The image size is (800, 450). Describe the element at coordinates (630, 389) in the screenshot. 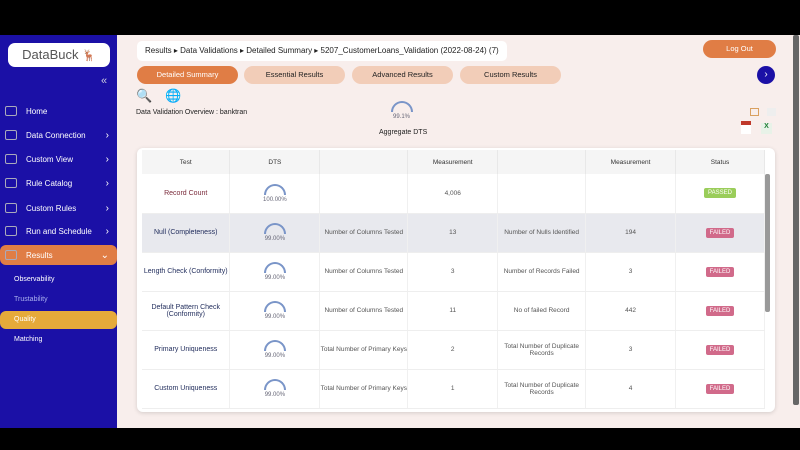

I see `measurement-value: 4` at that location.